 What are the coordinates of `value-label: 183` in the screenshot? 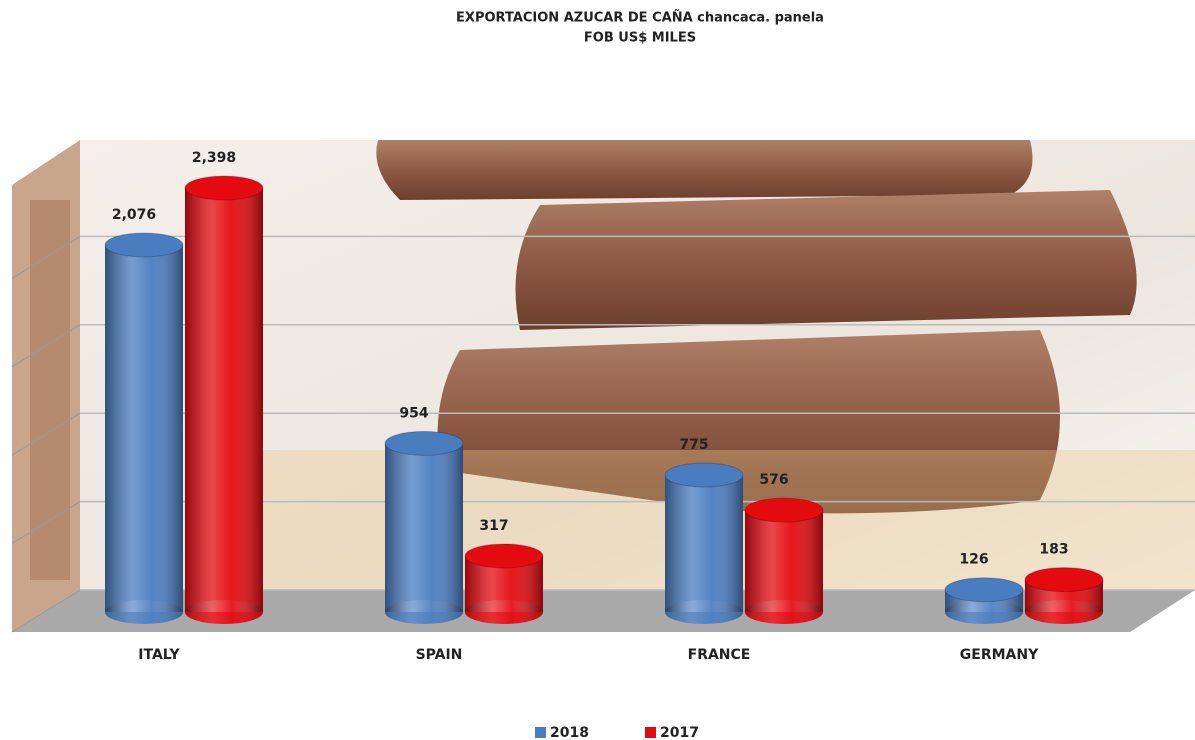 It's located at (1053, 550).